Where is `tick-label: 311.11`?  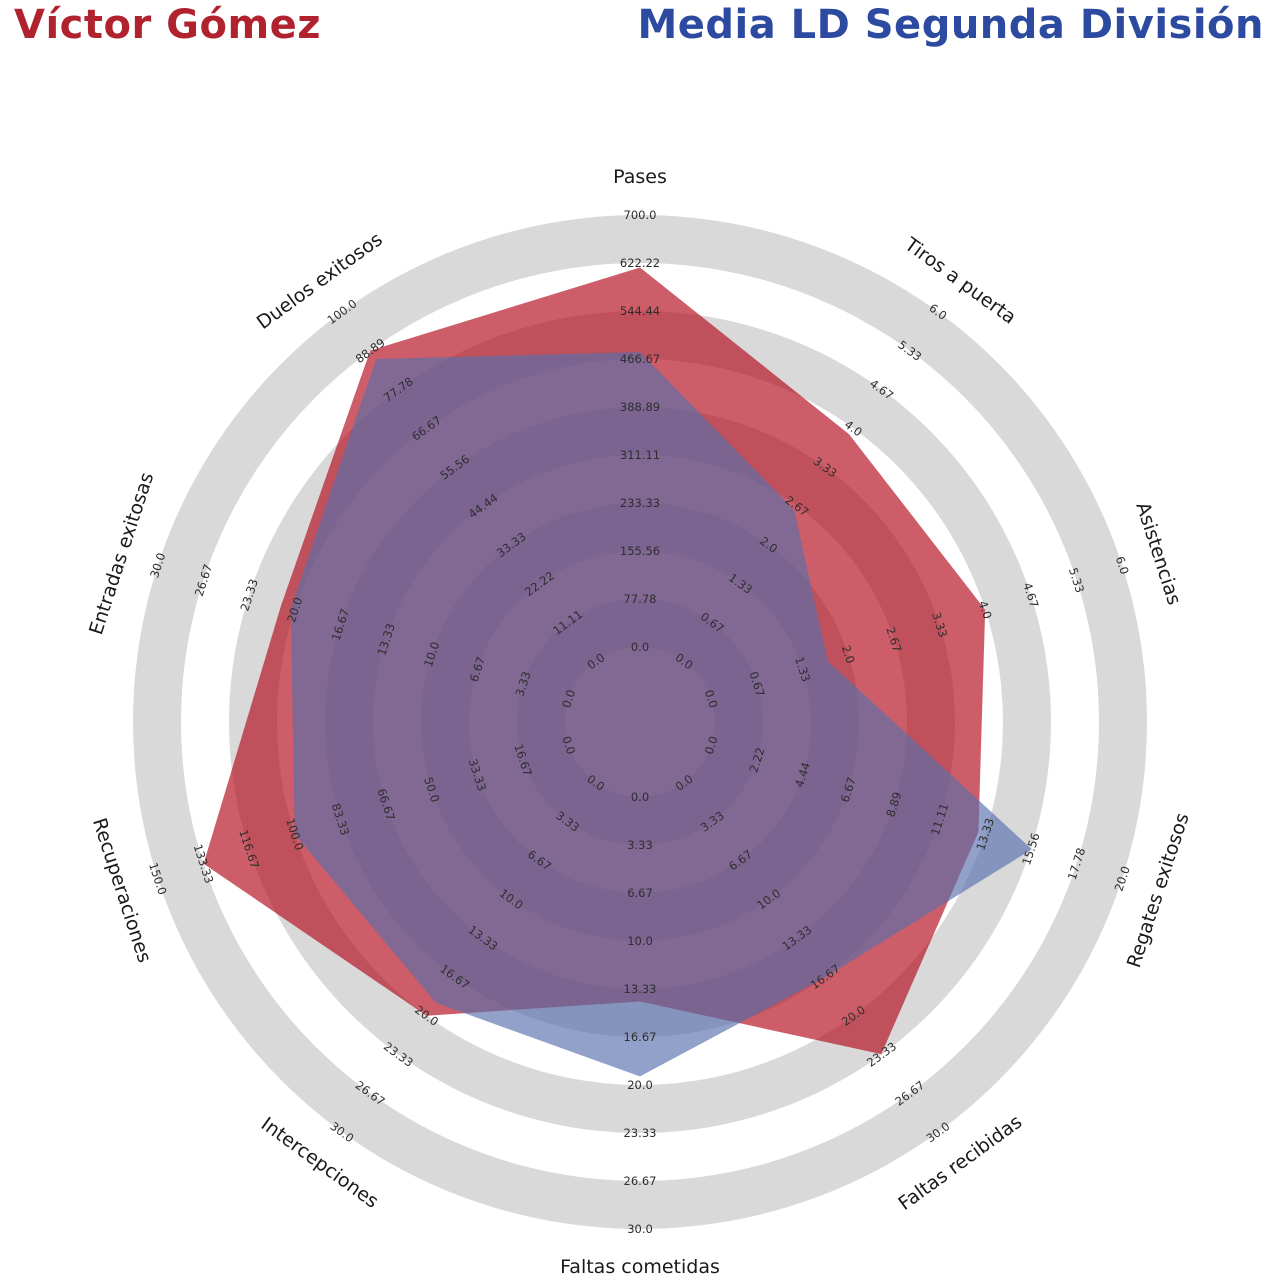 tick-label: 311.11 is located at coordinates (640, 455).